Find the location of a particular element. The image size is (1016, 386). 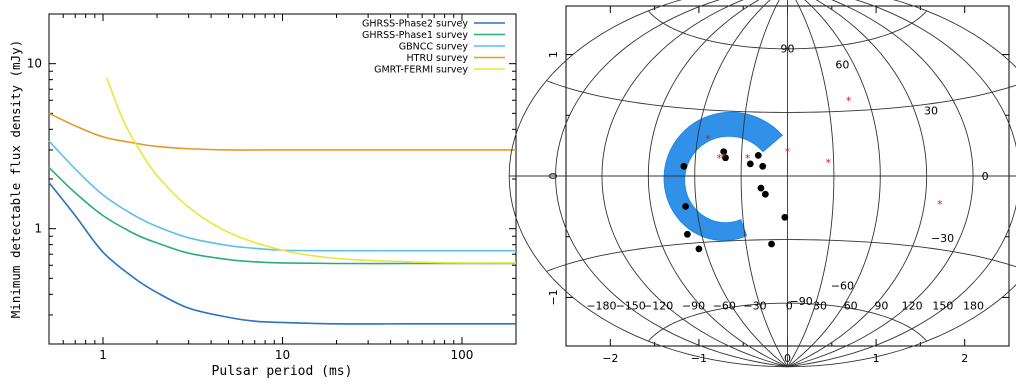

latitude-label: 60 is located at coordinates (842, 64).